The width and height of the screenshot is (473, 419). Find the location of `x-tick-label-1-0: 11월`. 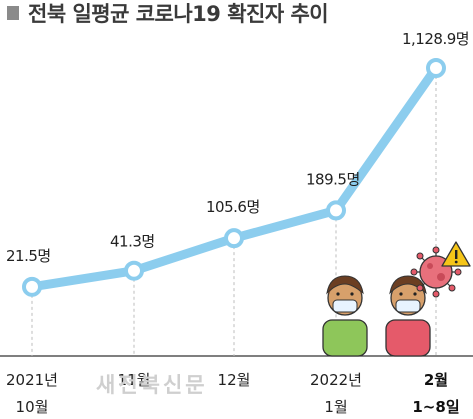

x-tick-label-1-0: 11월 is located at coordinates (134, 380).